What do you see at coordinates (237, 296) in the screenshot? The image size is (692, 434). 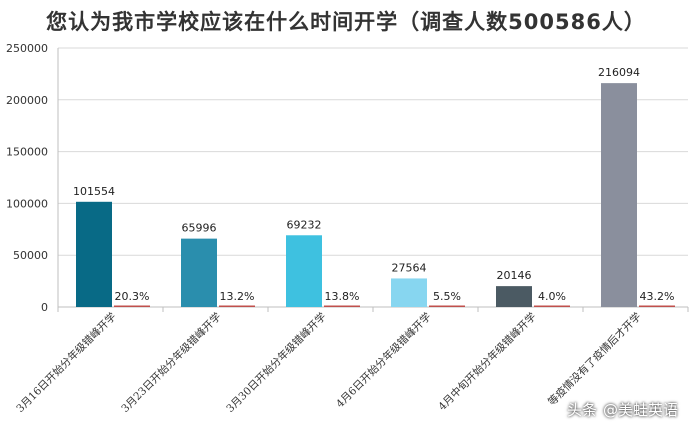 I see `percent-data-label: 13.2%` at bounding box center [237, 296].